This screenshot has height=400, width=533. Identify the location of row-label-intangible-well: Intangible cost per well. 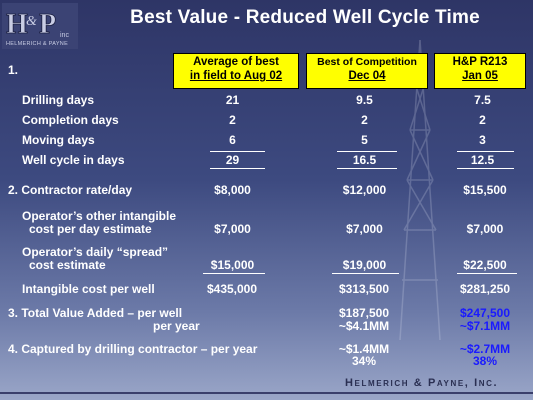
(88, 289).